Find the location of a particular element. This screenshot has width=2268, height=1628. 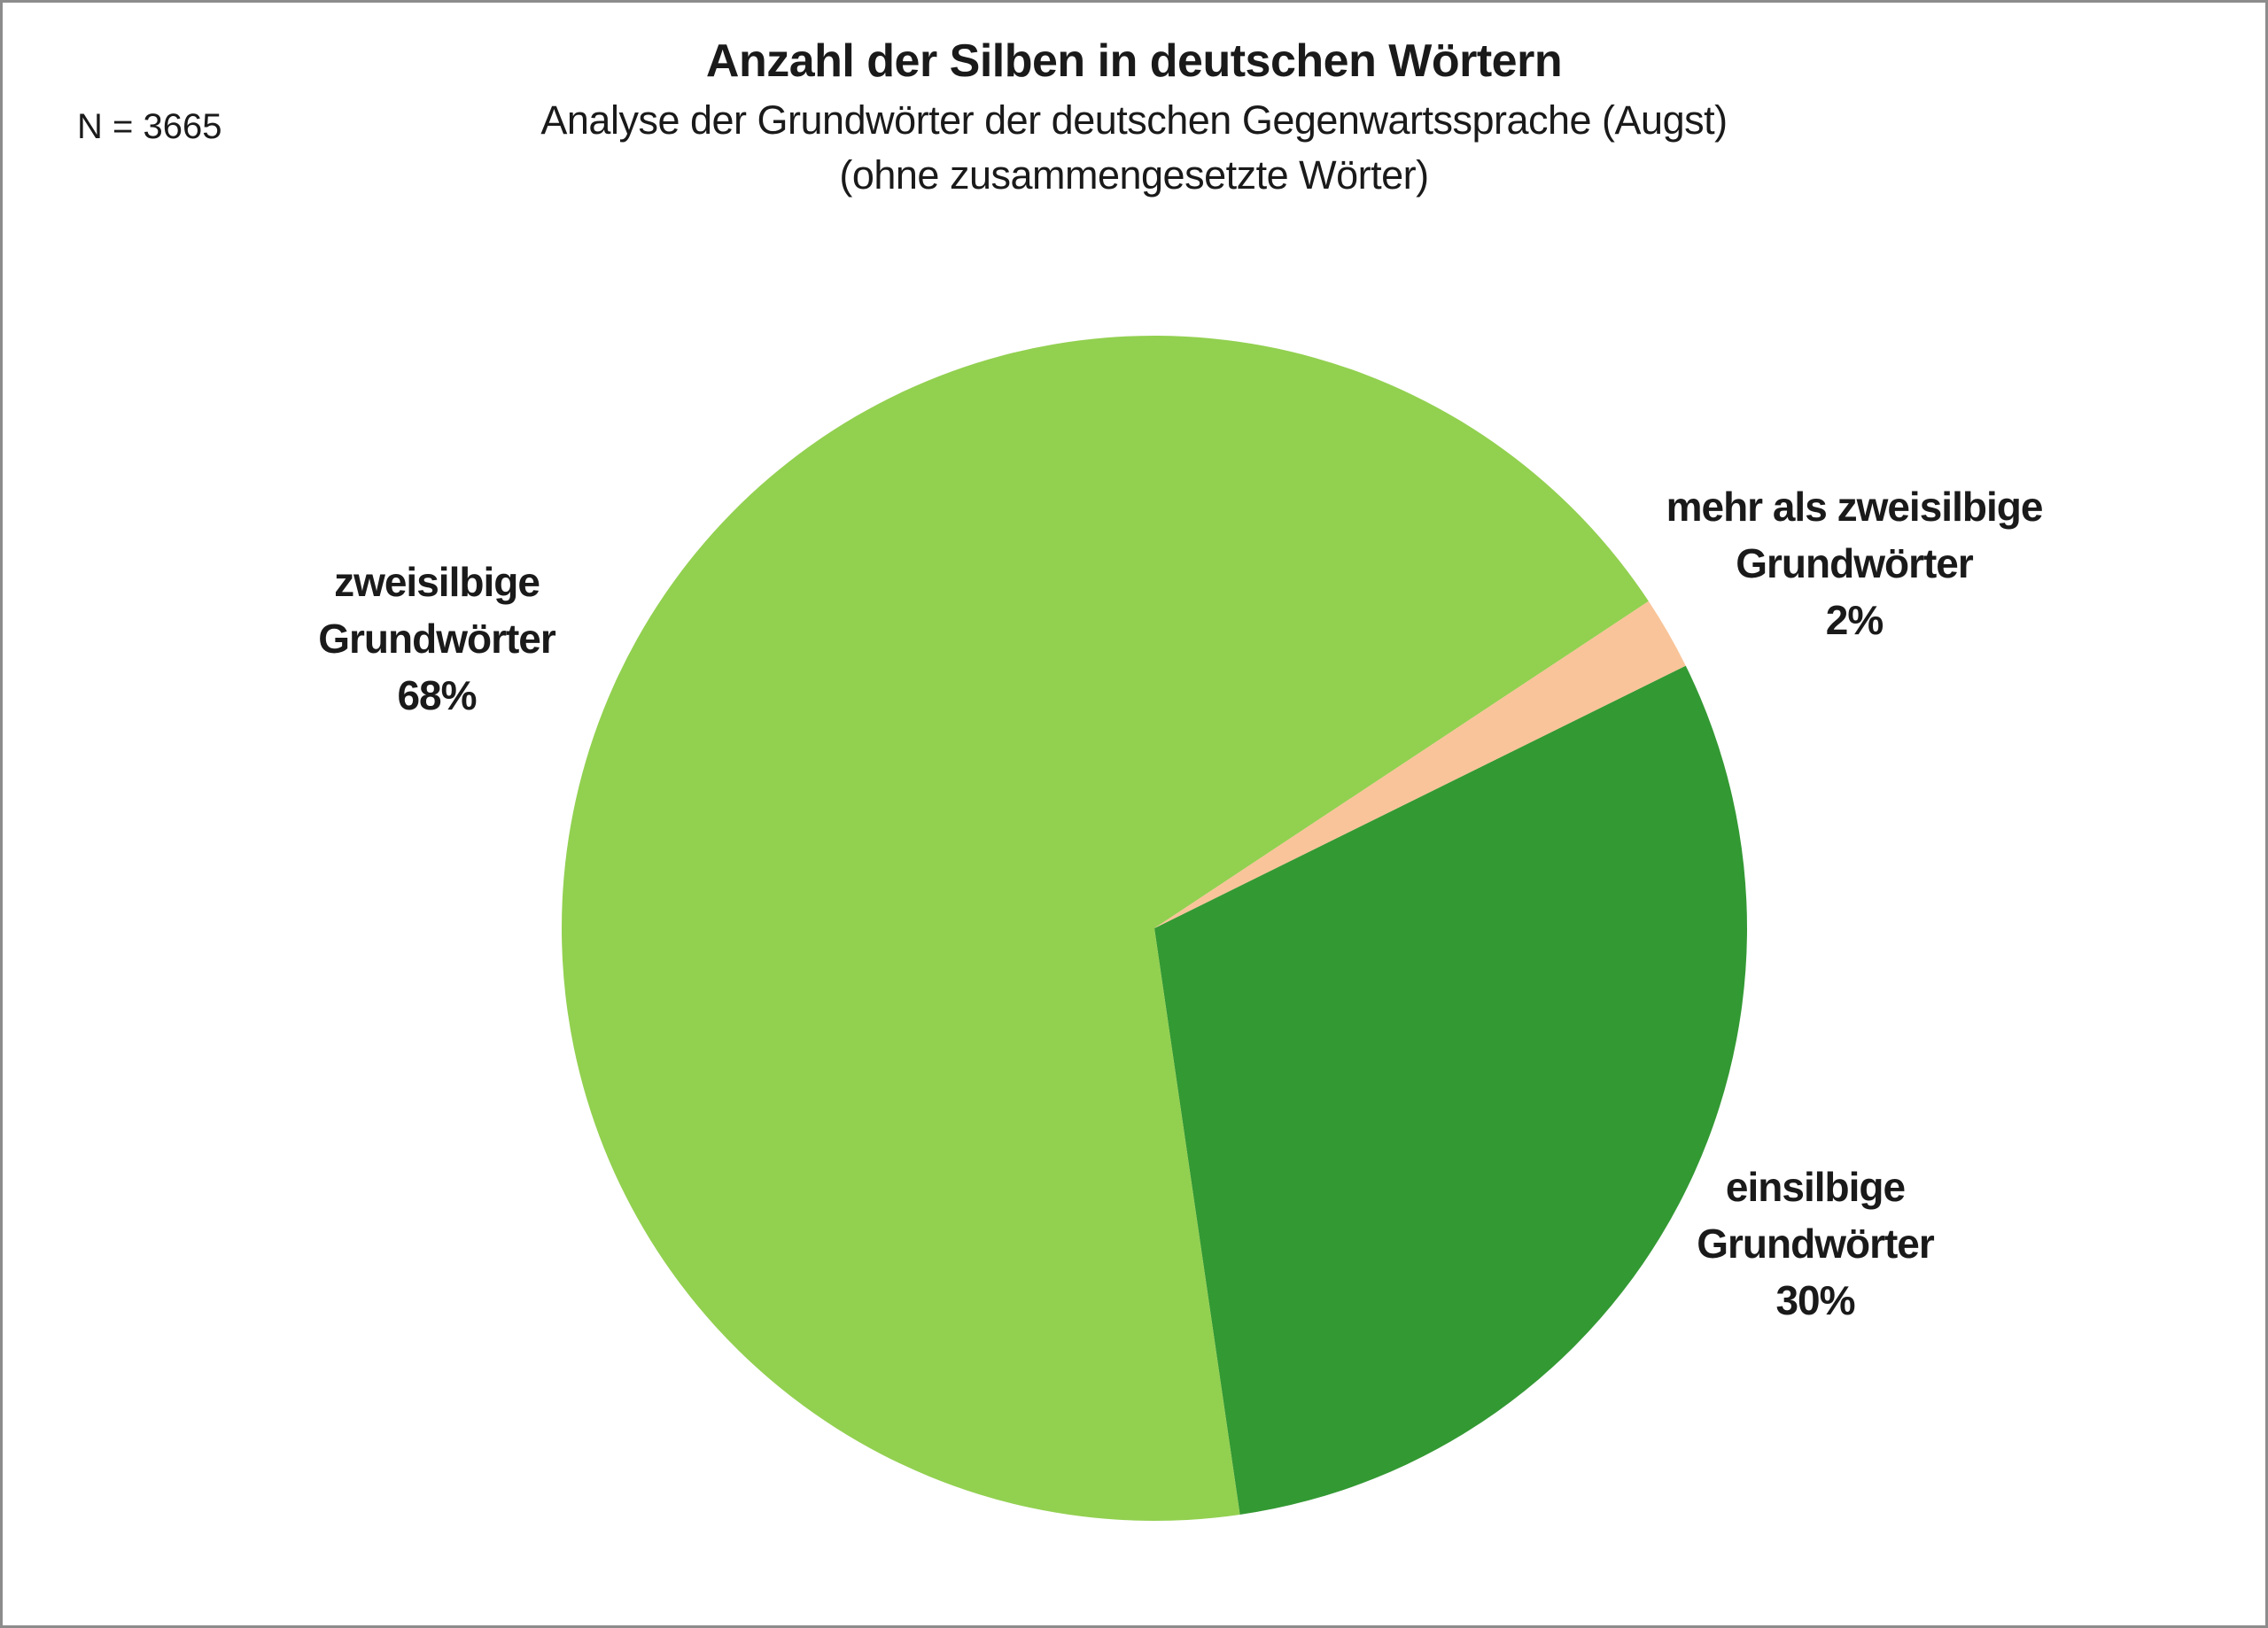

chart-subtitle-note: (ohne zusammengesetzte Wörter) is located at coordinates (1134, 175).